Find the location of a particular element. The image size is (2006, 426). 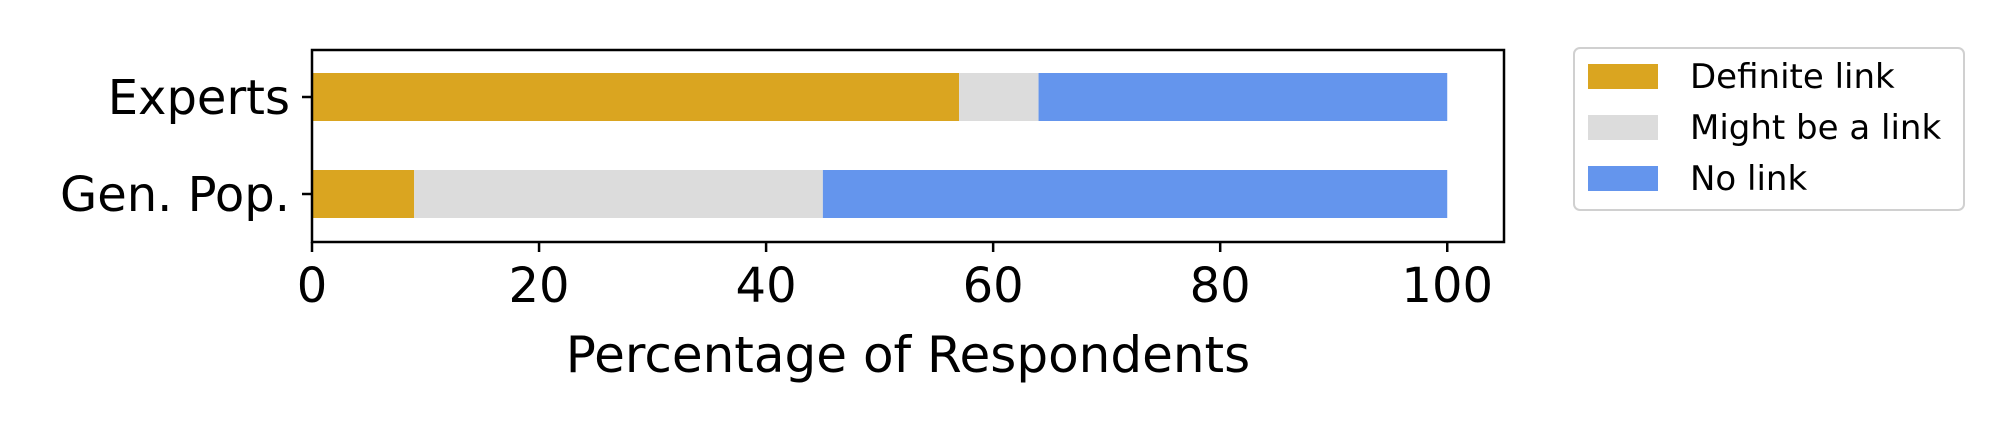

x-tick-label-3: 60 is located at coordinates (993, 286).